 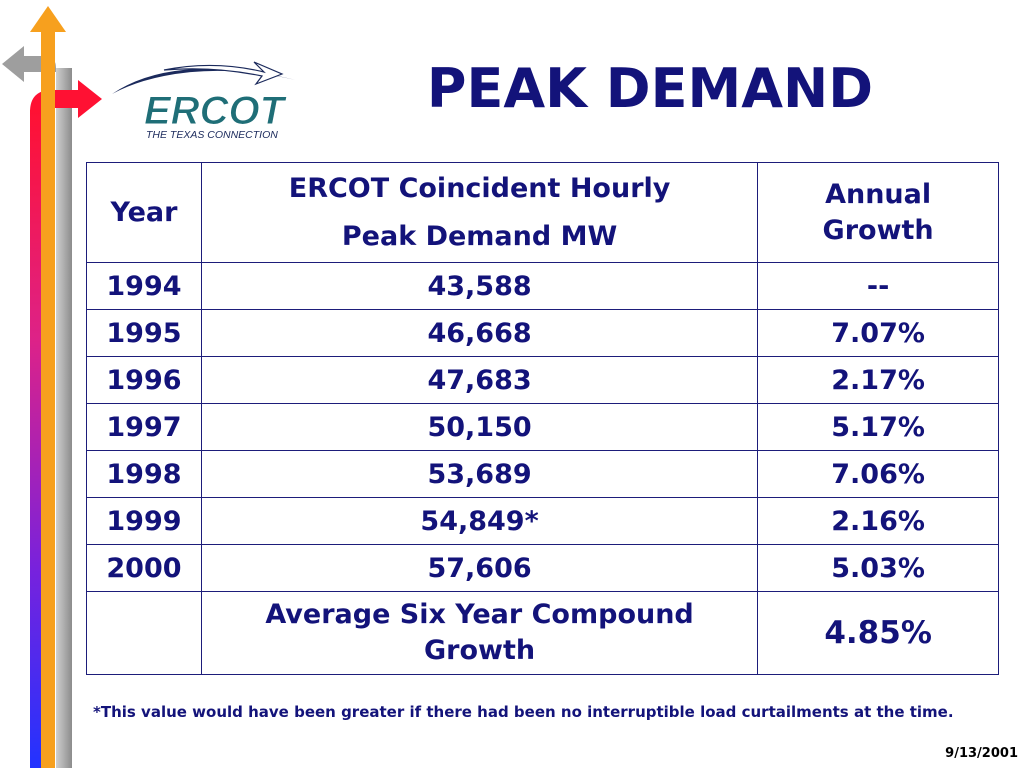 What do you see at coordinates (981, 753) in the screenshot?
I see `slide-date: 9/13/2001` at bounding box center [981, 753].